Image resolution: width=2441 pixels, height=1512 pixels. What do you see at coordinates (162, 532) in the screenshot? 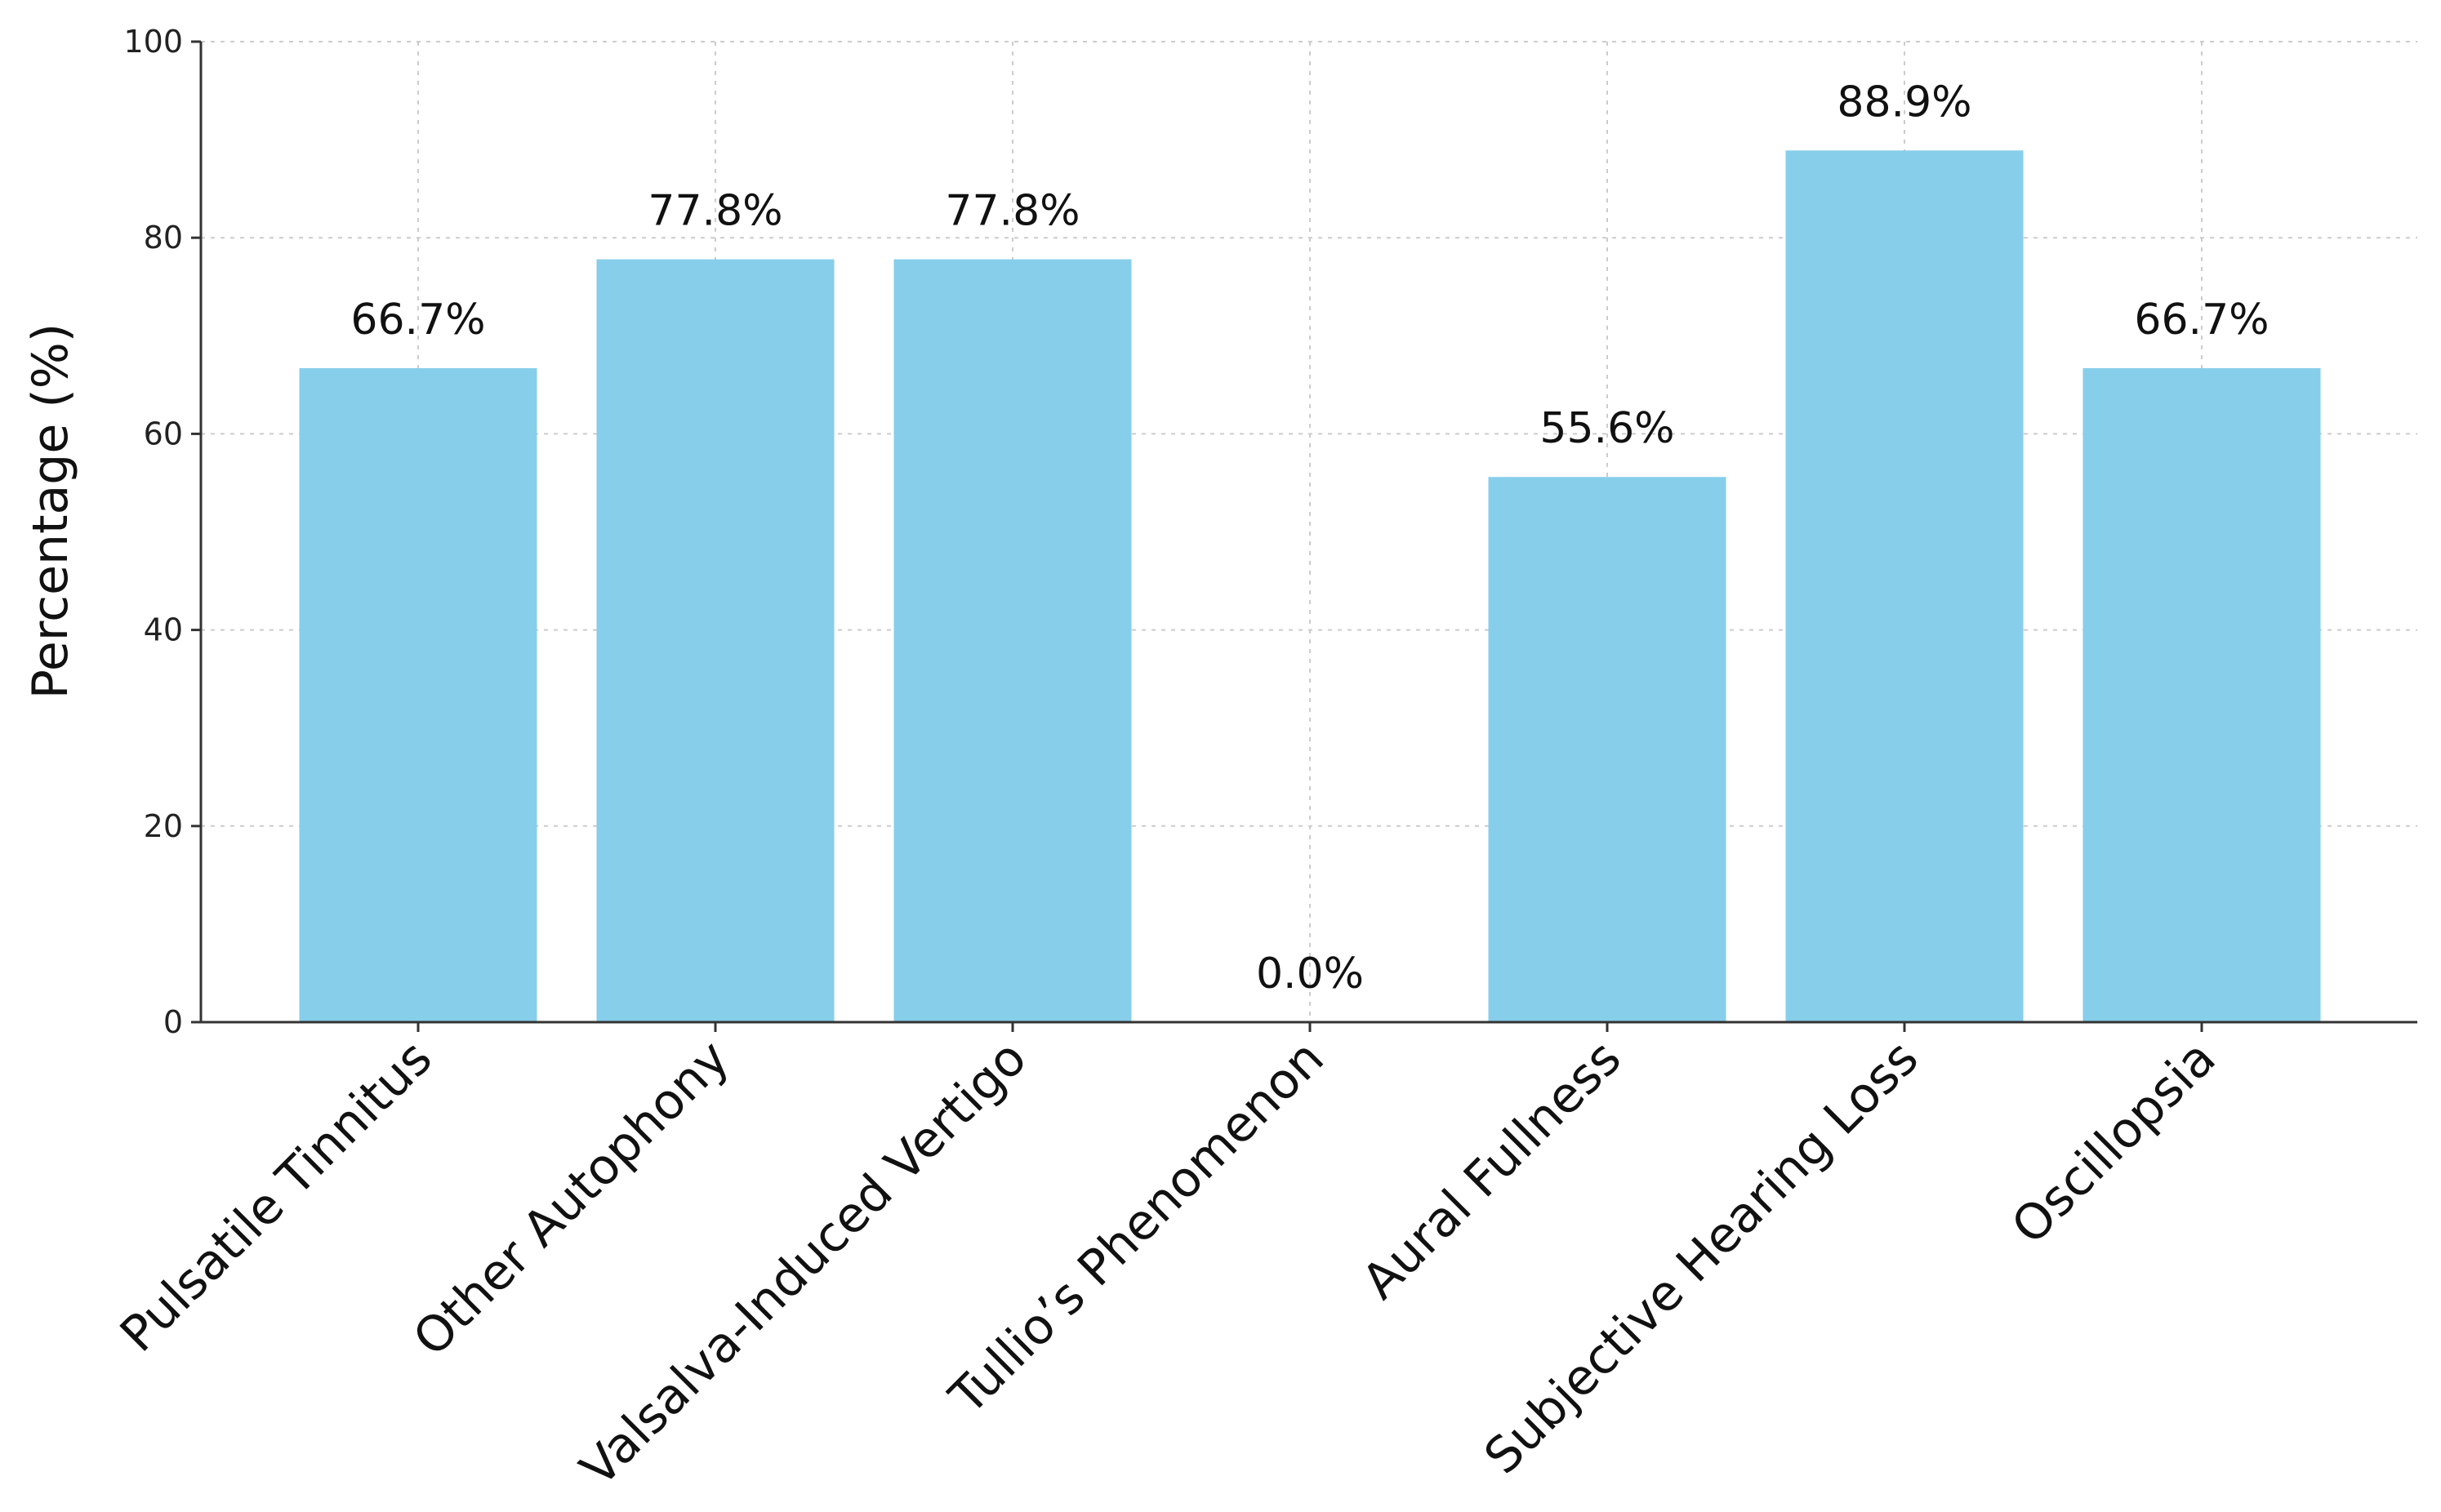
I see `y-ticks: 0 20 40 60 80 100` at bounding box center [162, 532].